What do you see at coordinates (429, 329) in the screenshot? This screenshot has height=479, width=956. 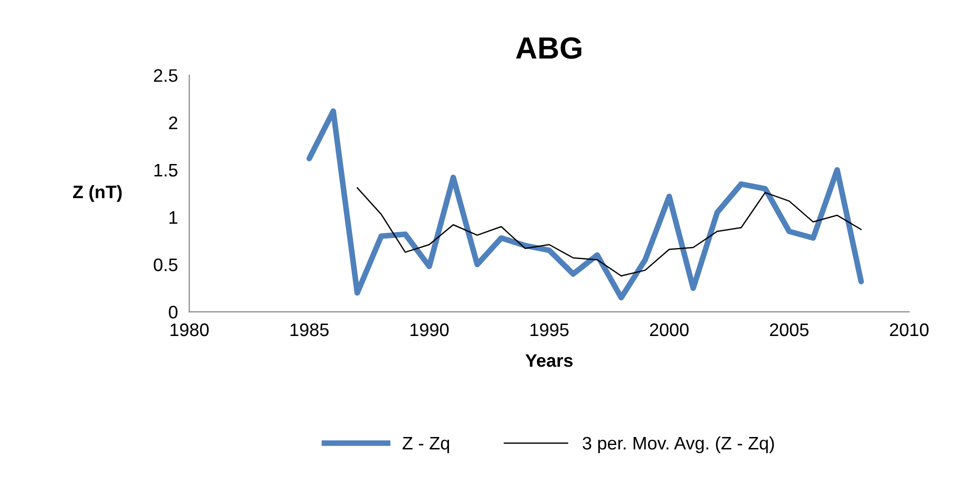 I see `x-tick-label: 1990` at bounding box center [429, 329].